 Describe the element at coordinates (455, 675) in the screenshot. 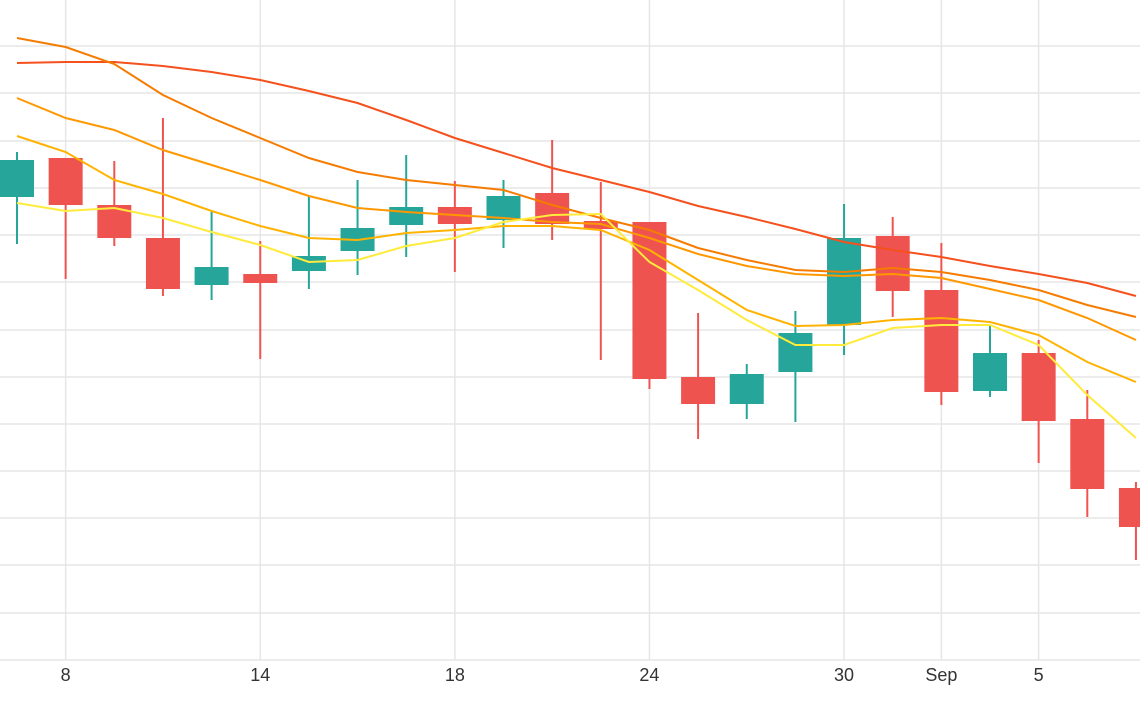

I see `x-tick-label: 18` at that location.